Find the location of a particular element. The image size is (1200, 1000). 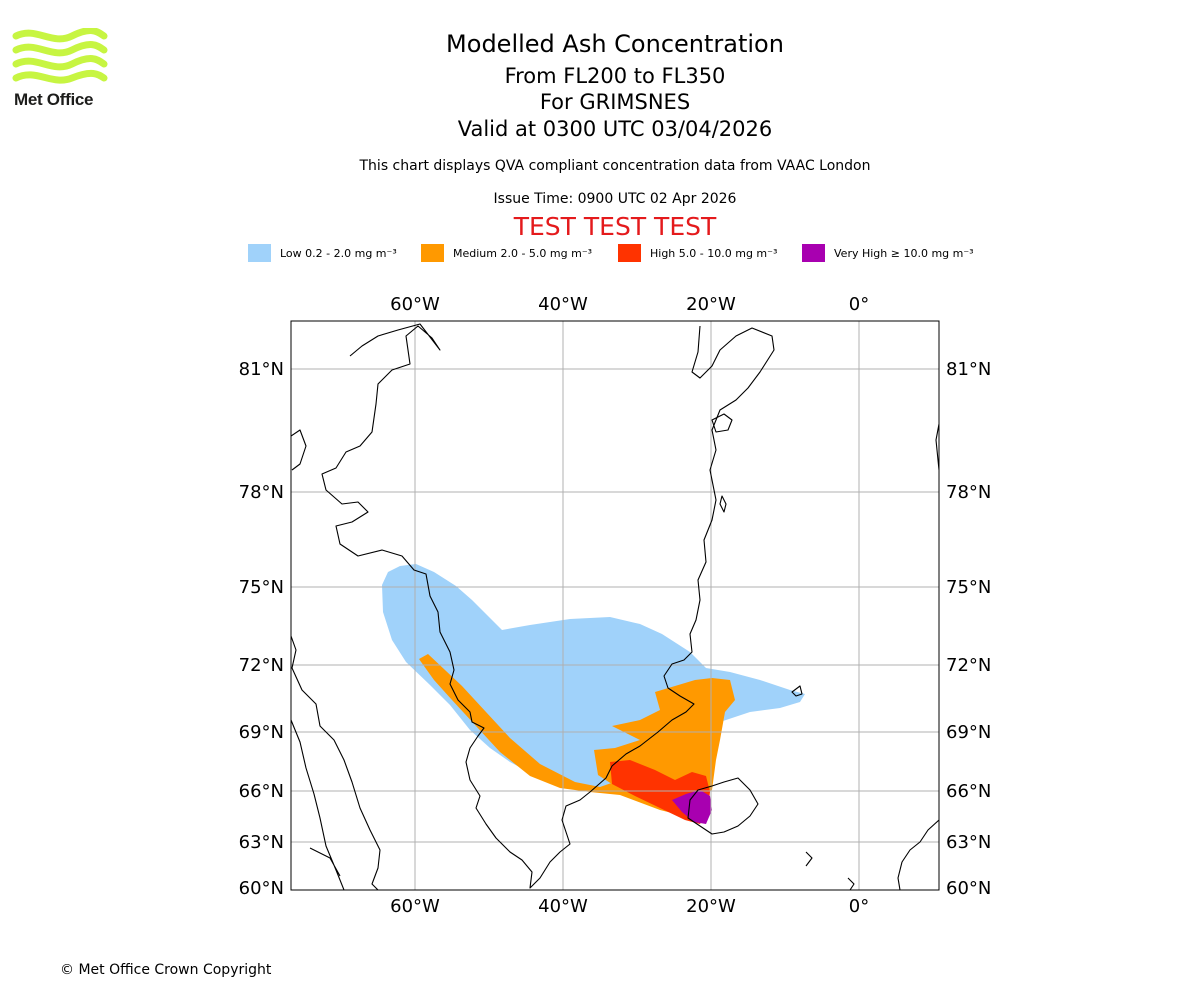

lat-label-right-72n: 72°N is located at coordinates (968, 665).